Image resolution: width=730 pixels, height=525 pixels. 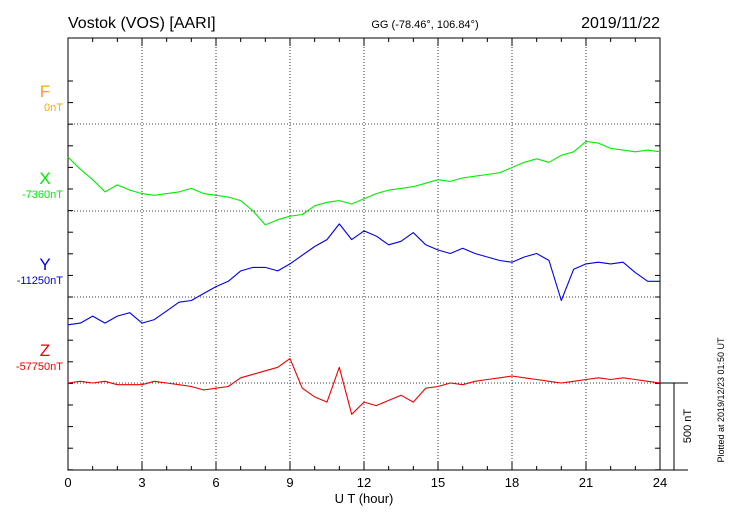 I want to click on component-baseline-F: 0nT, so click(x=53, y=108).